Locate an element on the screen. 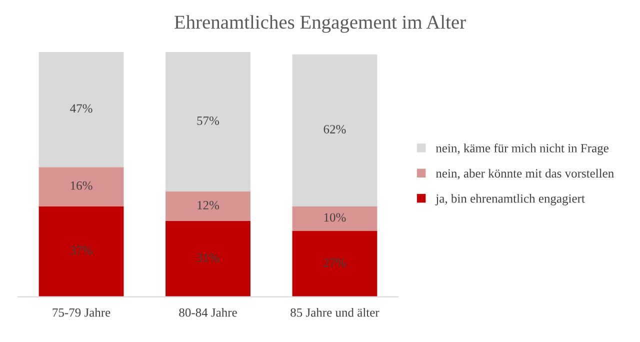 The image size is (640, 342). x-tick-label: 75-79 Jahre is located at coordinates (81, 312).